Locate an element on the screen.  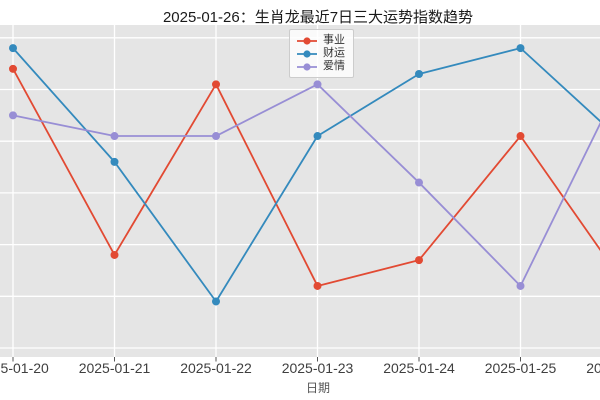
legend-item-label: 事业 is located at coordinates (334, 40).